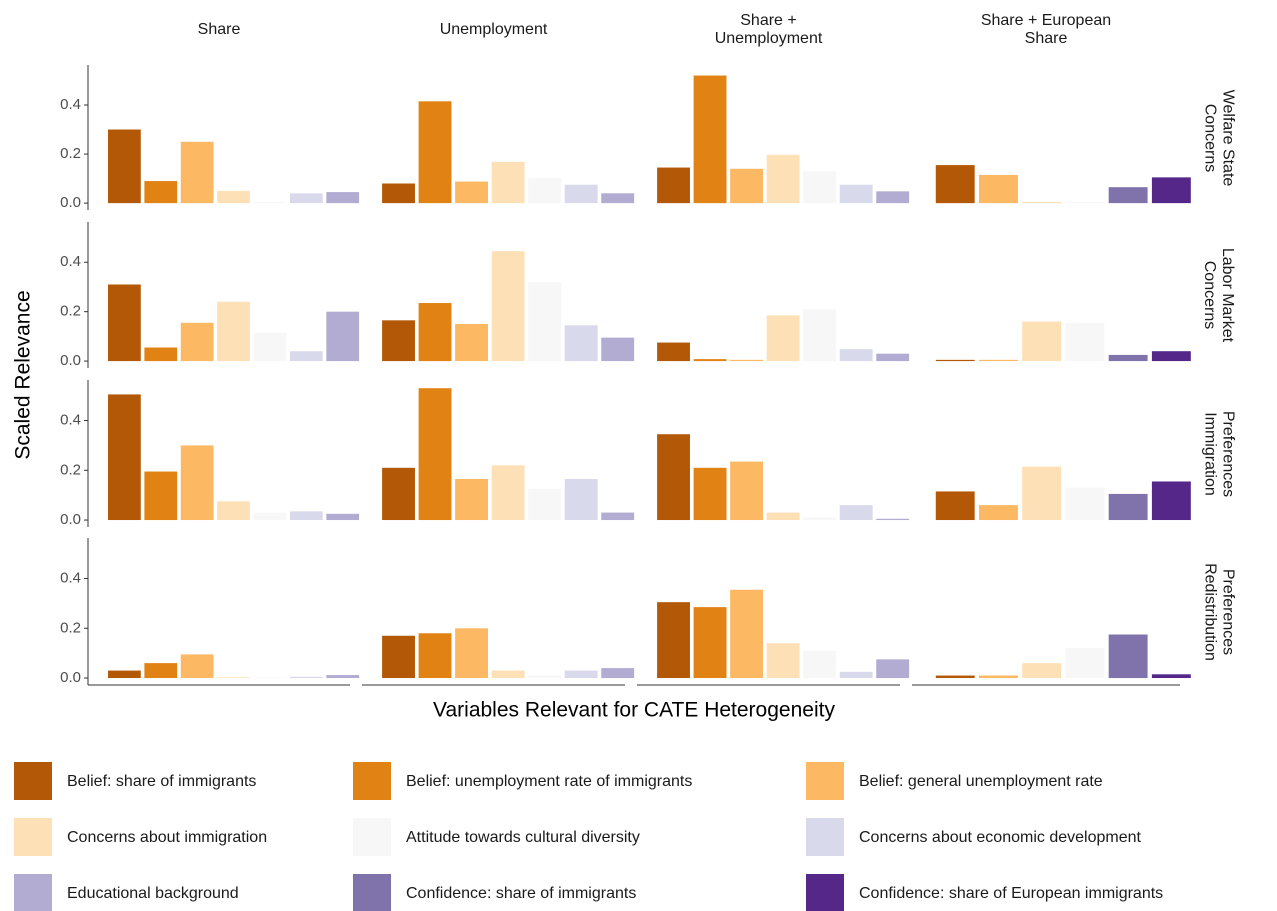  I want to click on legend-label: Concerns about immigration, so click(167, 837).